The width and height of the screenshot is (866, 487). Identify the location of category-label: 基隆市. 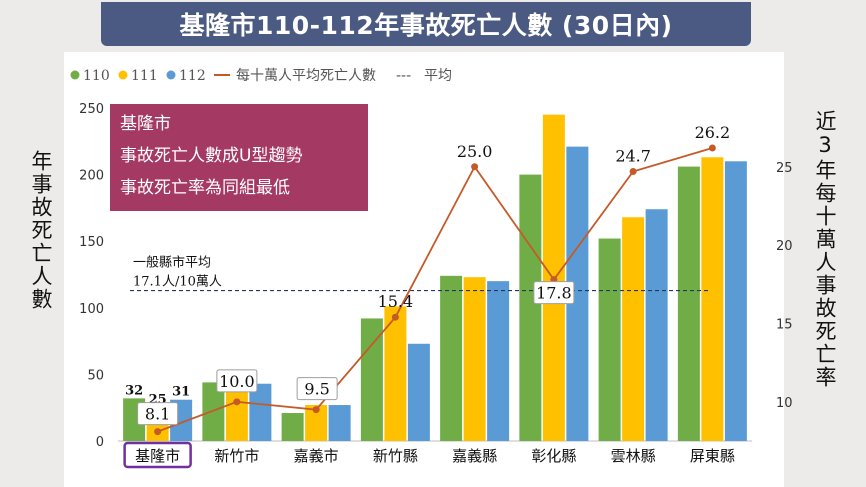
(157, 456).